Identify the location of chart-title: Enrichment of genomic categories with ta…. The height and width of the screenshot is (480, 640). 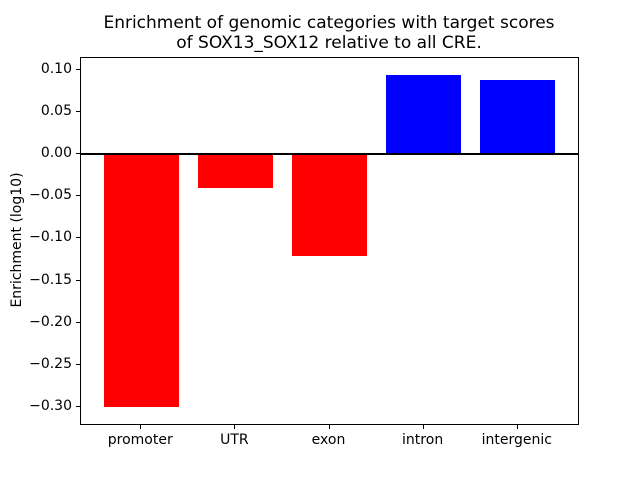
(329, 33).